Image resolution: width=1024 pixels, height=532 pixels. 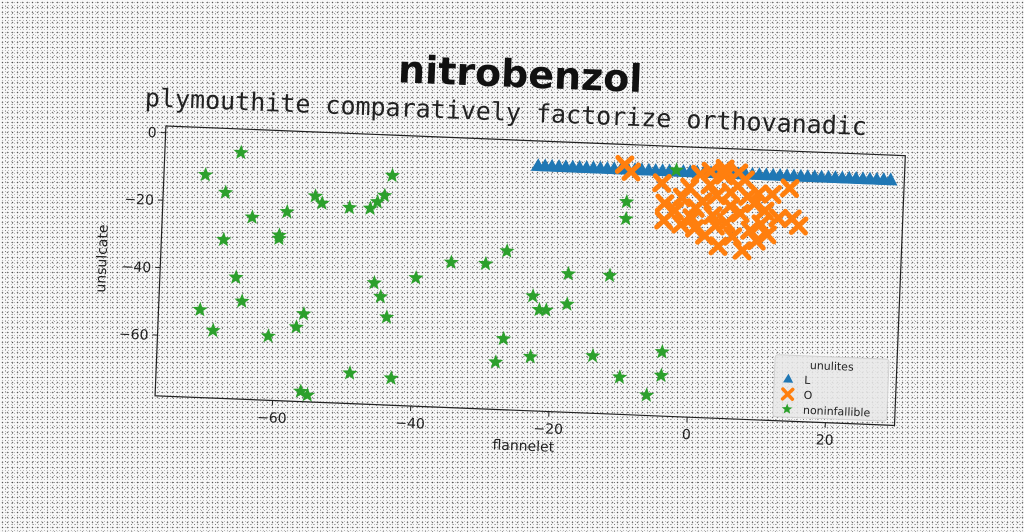 I want to click on y-tick-label: −40, so click(x=136, y=267).